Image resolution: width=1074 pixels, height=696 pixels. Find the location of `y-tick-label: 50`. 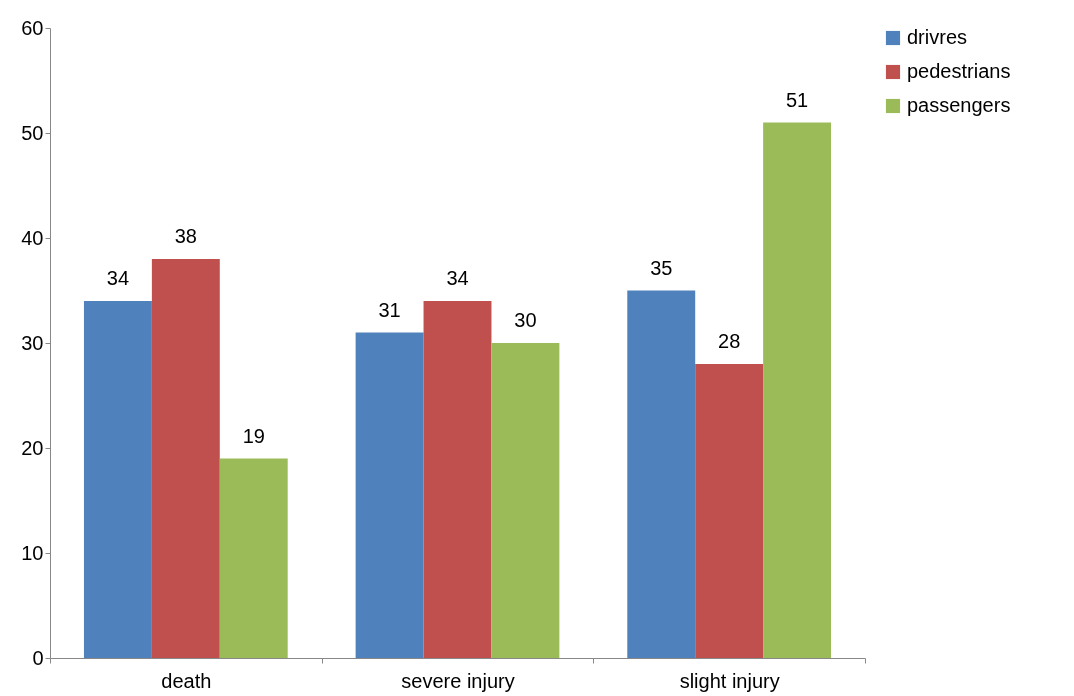

y-tick-label: 50 is located at coordinates (32, 132).